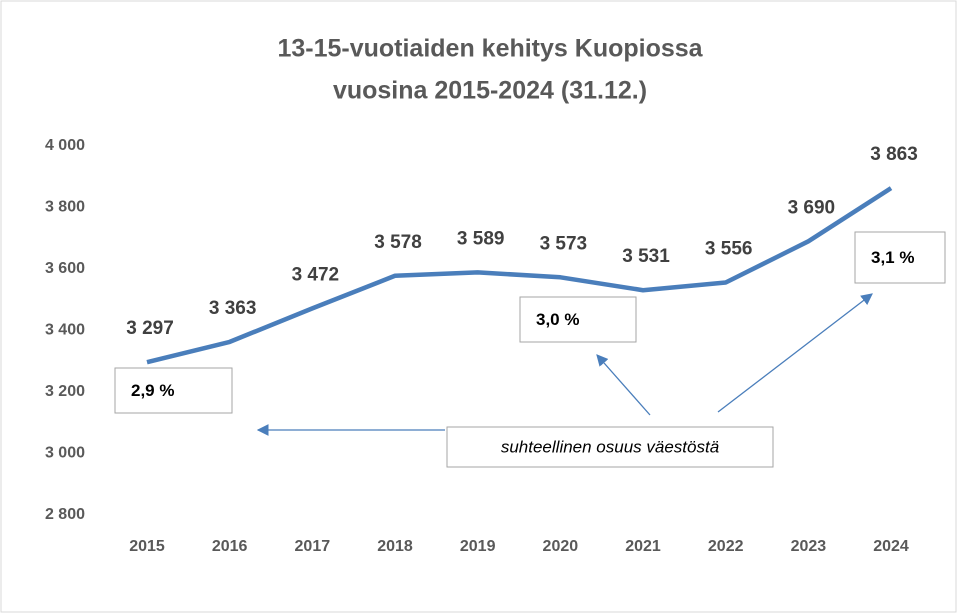  I want to click on data-label: 3 863, so click(894, 154).